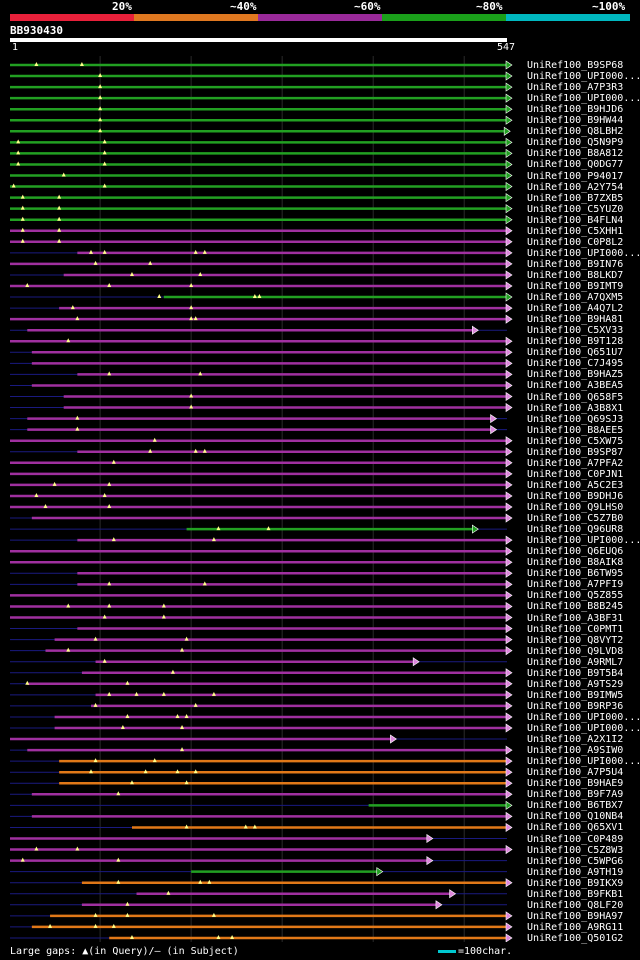  I want to click on hit-label: UniRef100_P94017, so click(575, 176).